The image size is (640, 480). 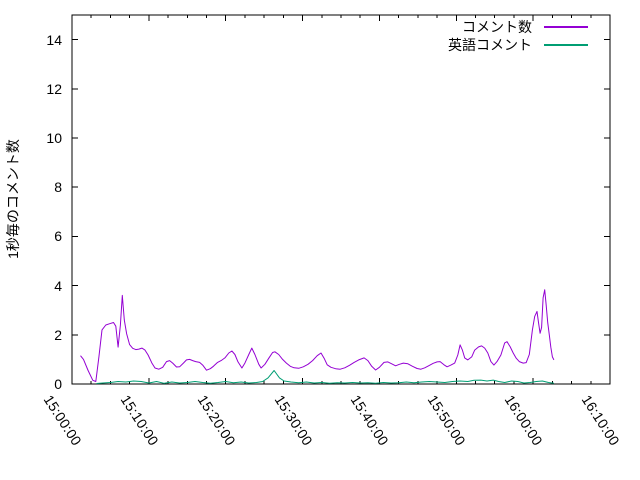 I want to click on y-tick-label: 6, so click(x=58, y=236).